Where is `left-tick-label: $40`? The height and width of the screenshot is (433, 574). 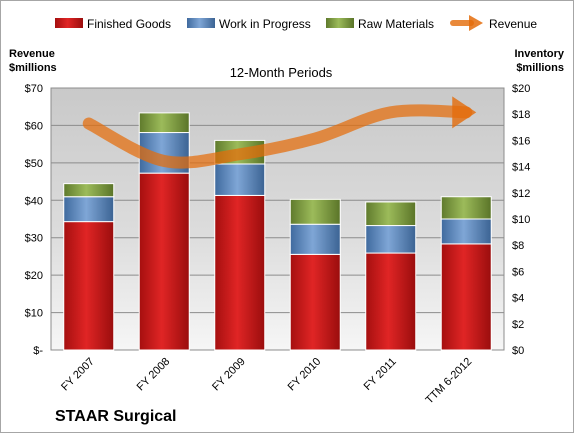 left-tick-label: $40 is located at coordinates (34, 201).